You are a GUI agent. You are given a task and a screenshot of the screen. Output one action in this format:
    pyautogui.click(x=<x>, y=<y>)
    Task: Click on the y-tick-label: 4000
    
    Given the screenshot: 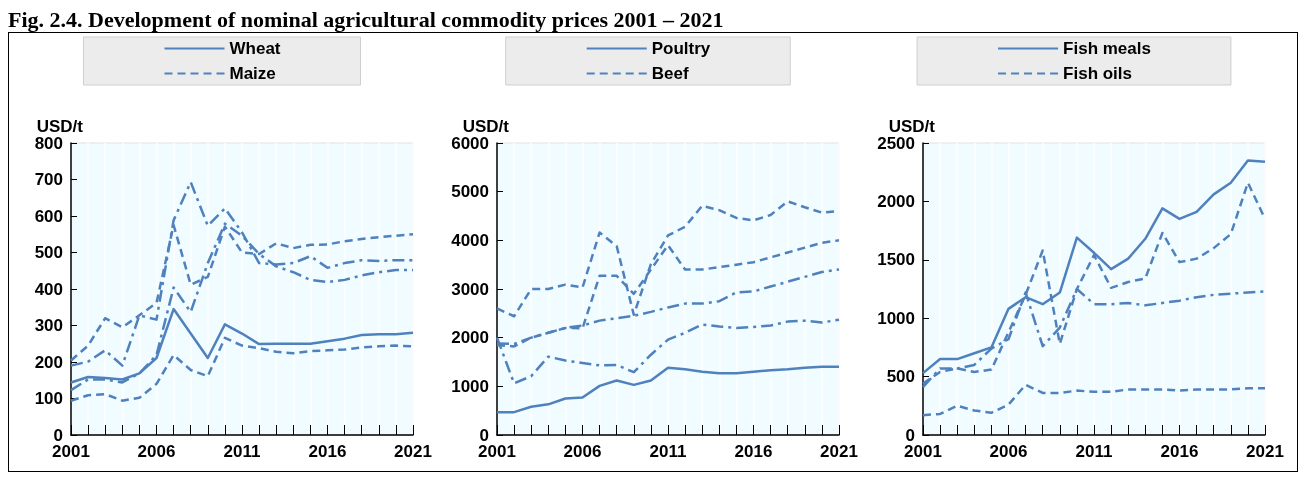 What is the action you would take?
    pyautogui.click(x=470, y=240)
    